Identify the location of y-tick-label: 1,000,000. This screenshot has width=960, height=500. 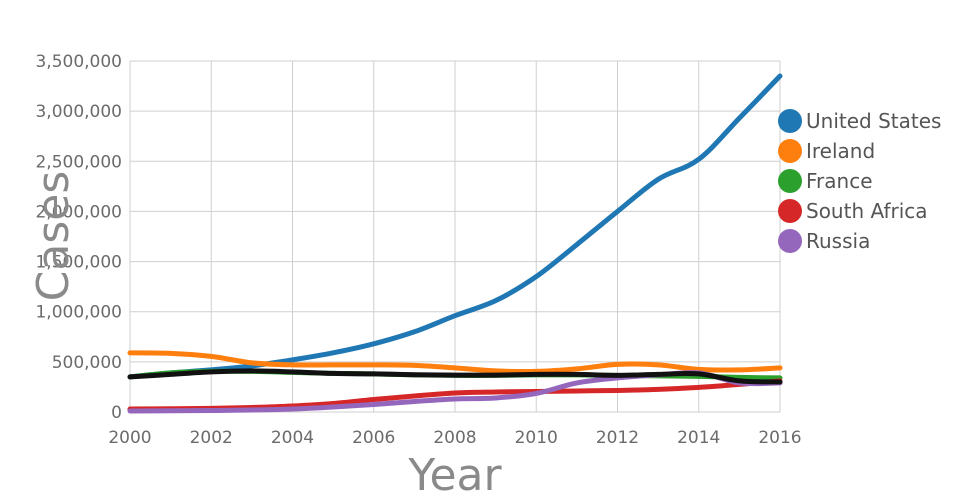
(78, 313).